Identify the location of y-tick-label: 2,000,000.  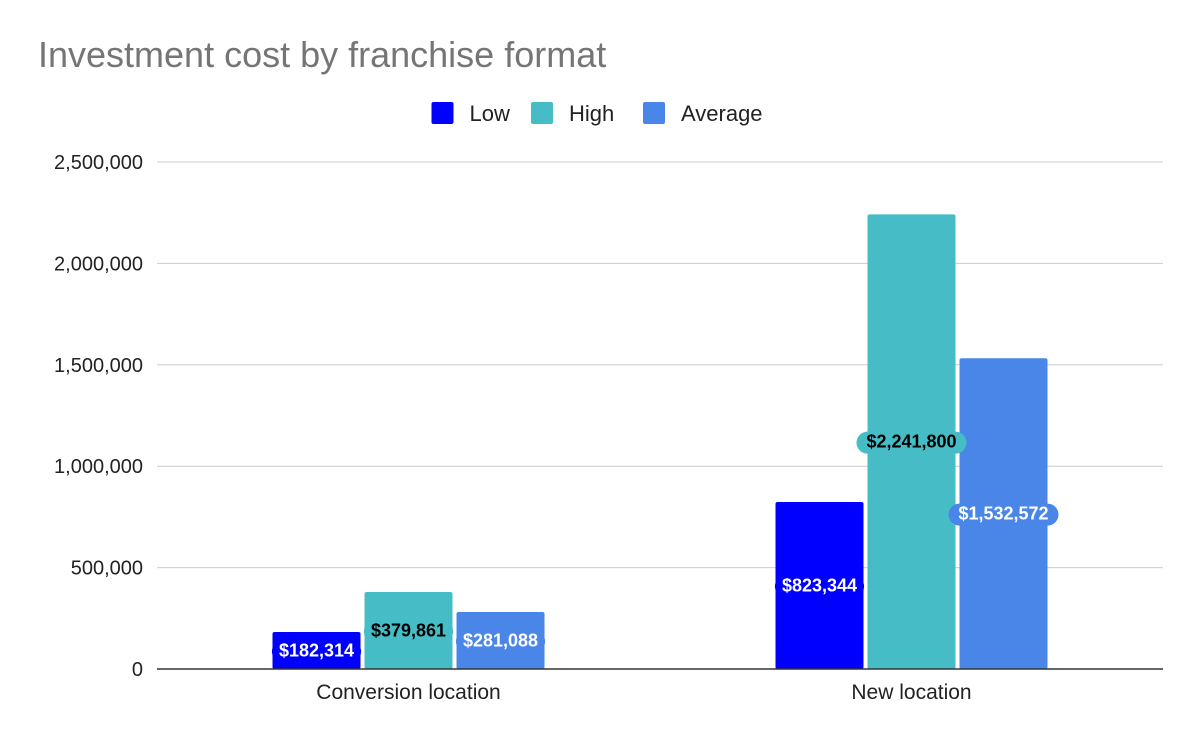
(98, 264).